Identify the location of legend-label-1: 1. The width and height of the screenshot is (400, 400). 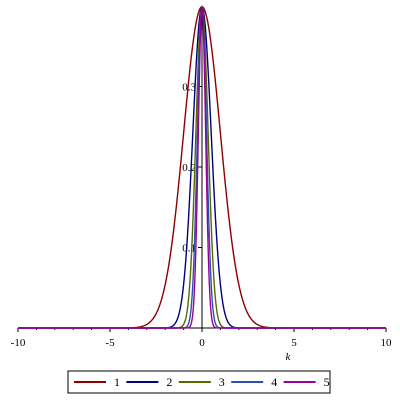
(117, 382).